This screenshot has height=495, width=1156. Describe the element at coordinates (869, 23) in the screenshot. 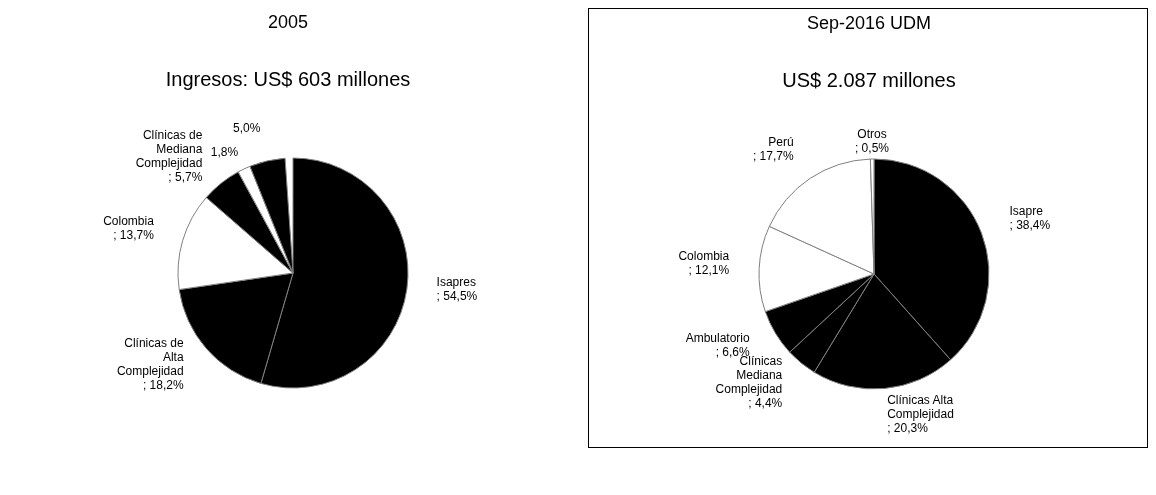

I see `chart-title: Sep-2016 UDM` at that location.